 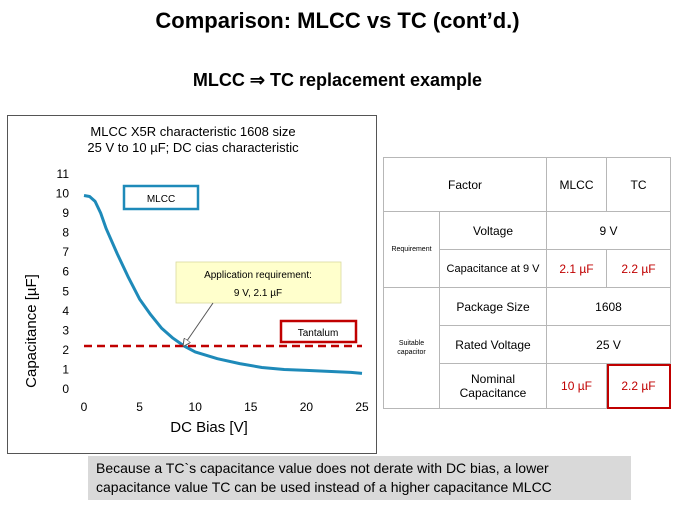 What do you see at coordinates (493, 379) in the screenshot?
I see `row-label-nominal-line-1: Nominal` at bounding box center [493, 379].